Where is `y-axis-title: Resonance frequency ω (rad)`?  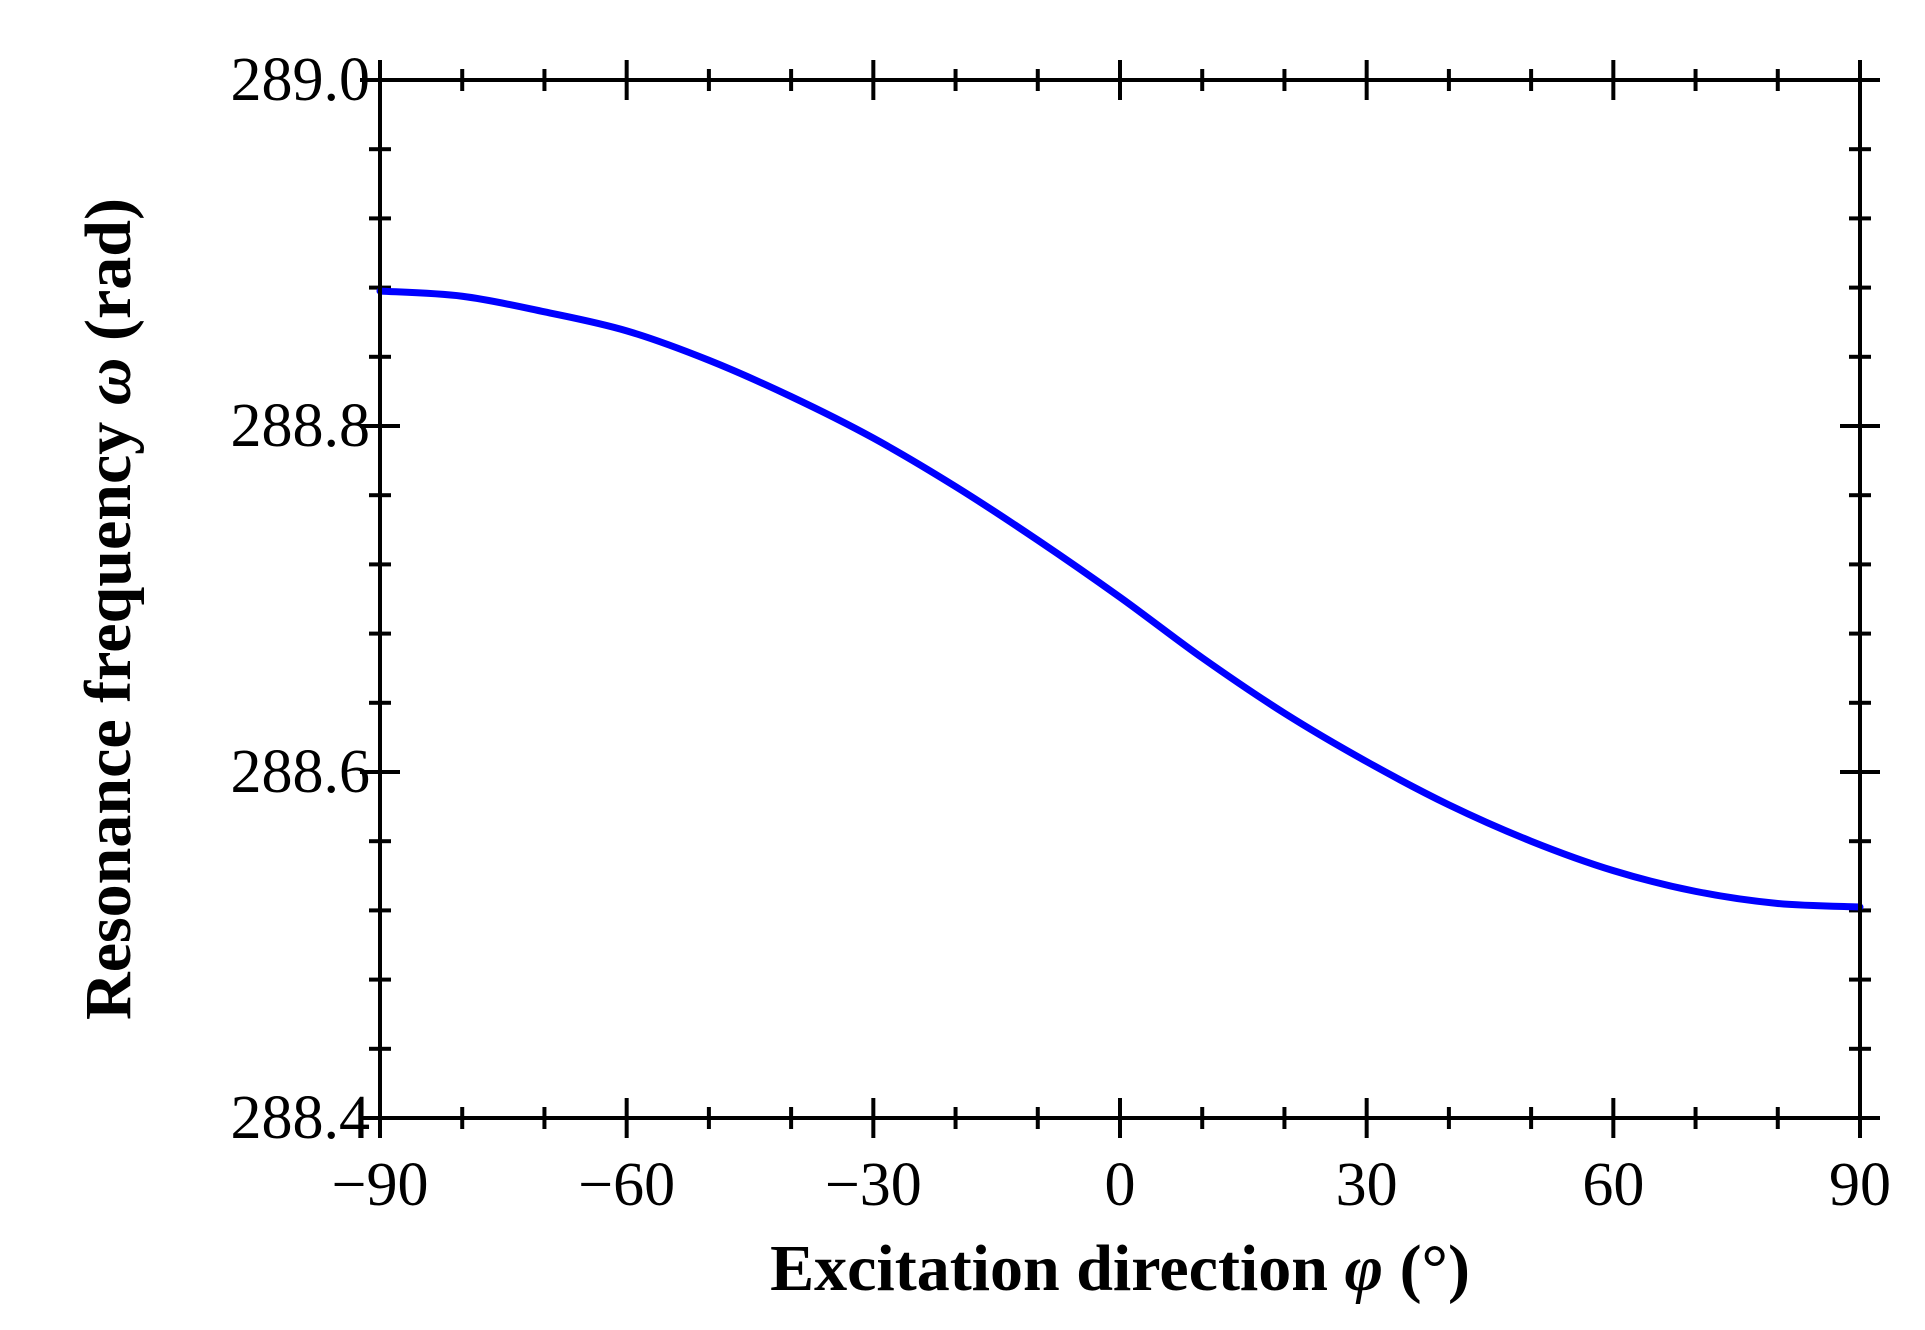 y-axis-title: Resonance frequency ω (rad) is located at coordinates (108, 609).